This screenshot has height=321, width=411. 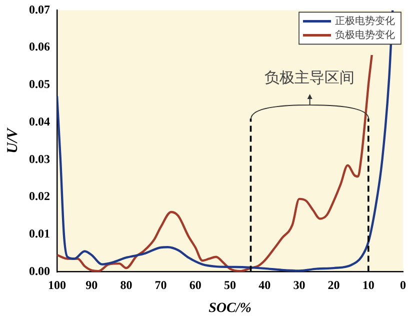 What do you see at coordinates (264, 285) in the screenshot?
I see `x-tick-label: 40` at bounding box center [264, 285].